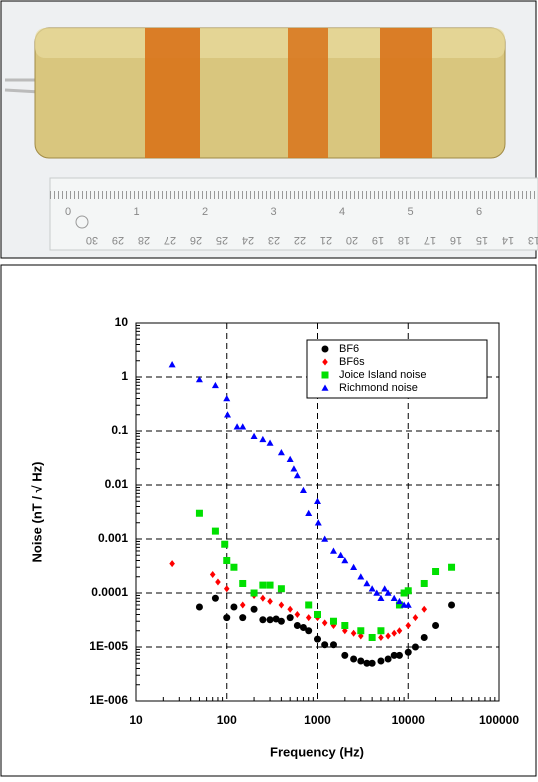 The height and width of the screenshot is (782, 538). Describe the element at coordinates (144, 240) in the screenshot. I see `ruler-label: 28` at that location.